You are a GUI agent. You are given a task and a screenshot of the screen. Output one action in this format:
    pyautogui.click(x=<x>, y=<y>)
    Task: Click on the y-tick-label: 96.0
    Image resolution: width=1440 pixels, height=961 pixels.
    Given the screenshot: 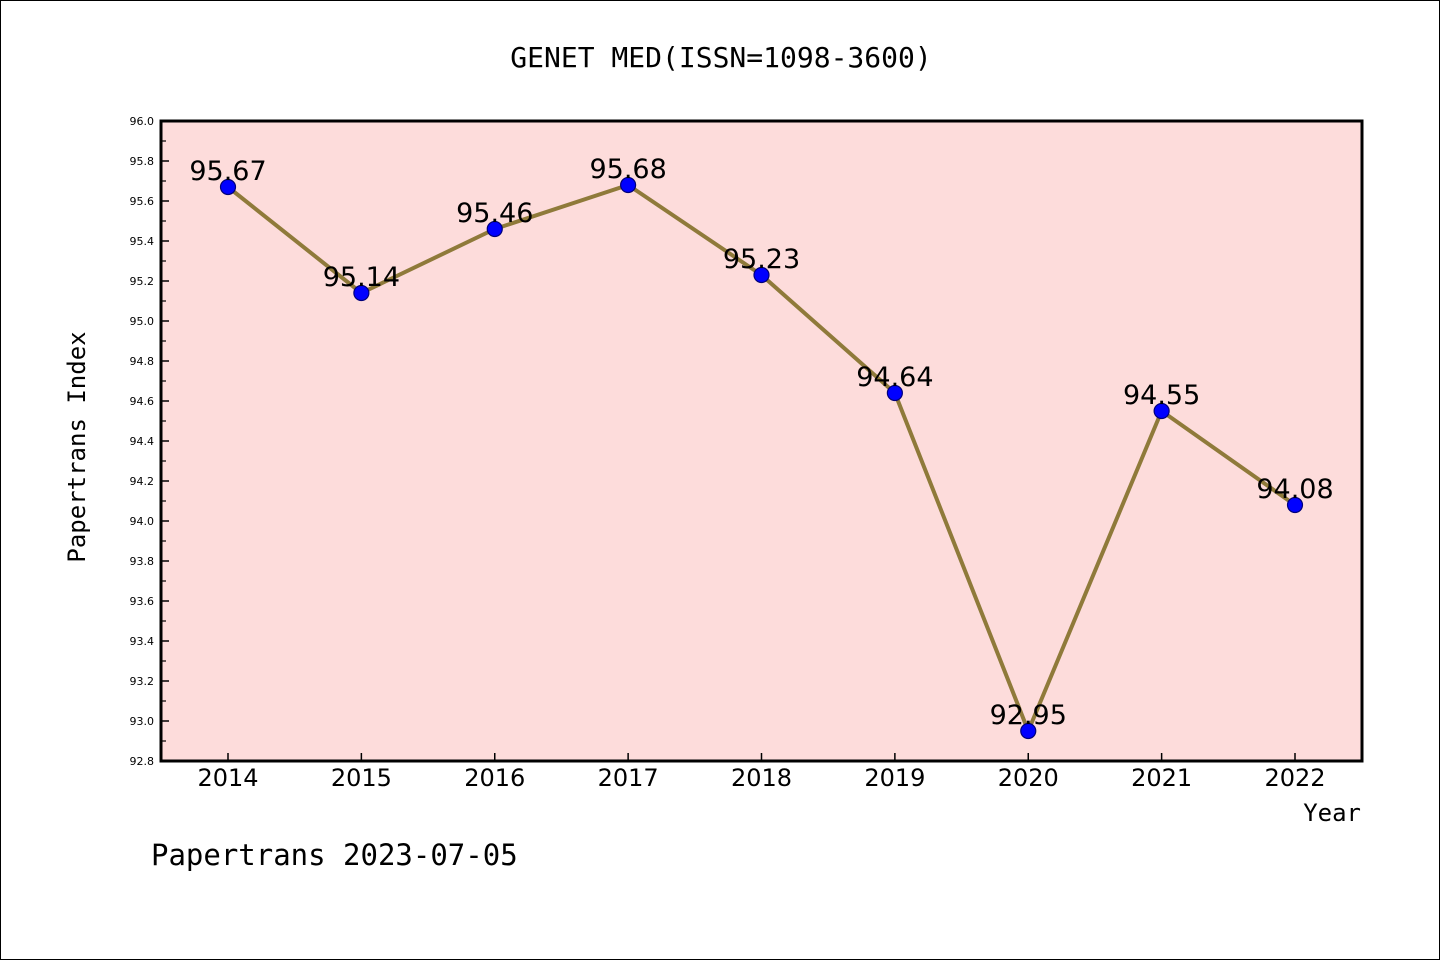 What is the action you would take?
    pyautogui.click(x=142, y=121)
    